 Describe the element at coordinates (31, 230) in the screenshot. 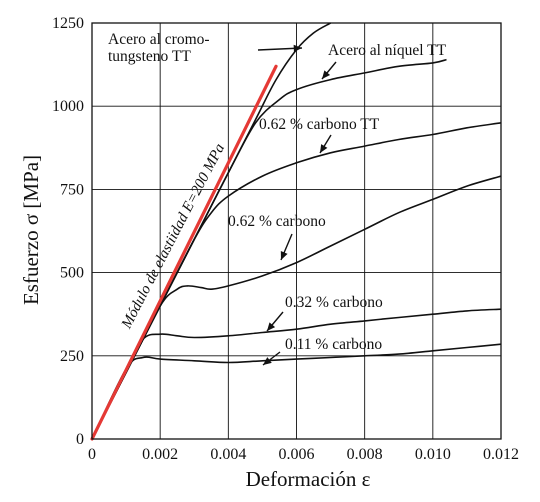

I see `y-axis-title: Esfuerzo σ [MPa]` at that location.